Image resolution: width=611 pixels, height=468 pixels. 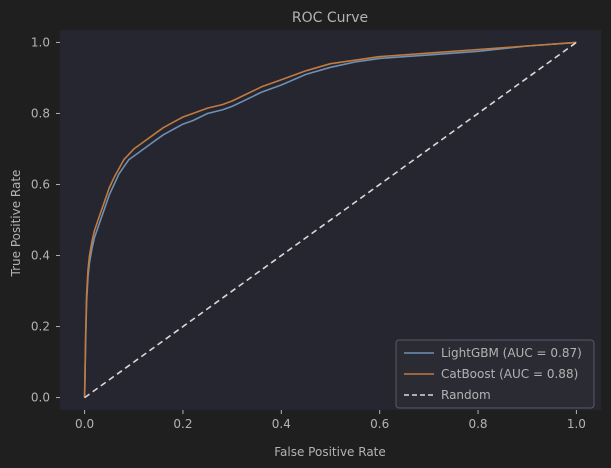 I want to click on y-tick-label: 0.8, so click(x=40, y=113).